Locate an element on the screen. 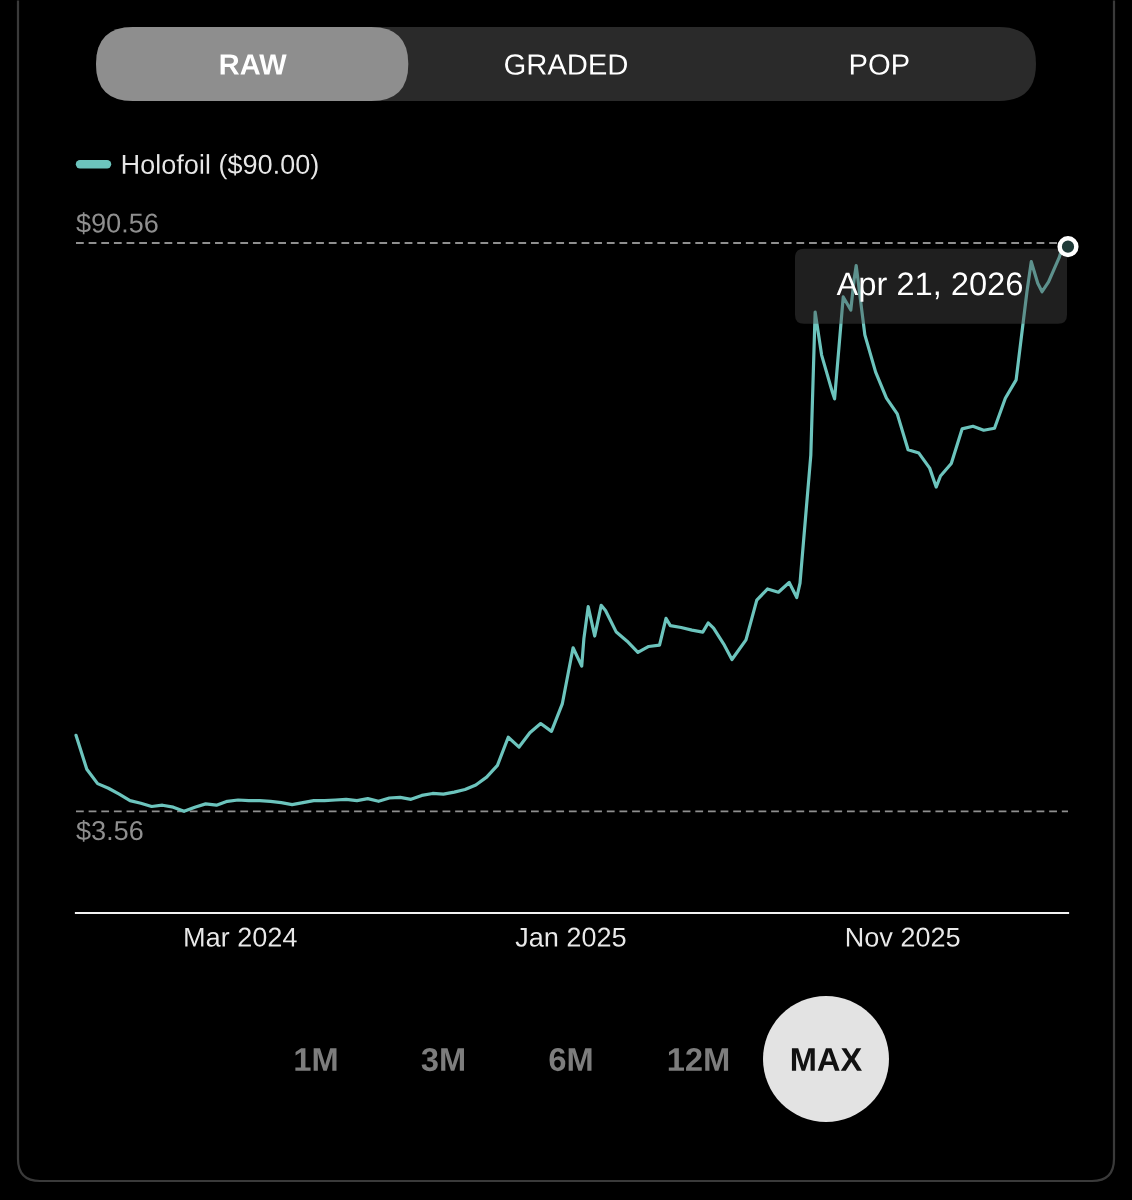  text: GRADED is located at coordinates (566, 64).